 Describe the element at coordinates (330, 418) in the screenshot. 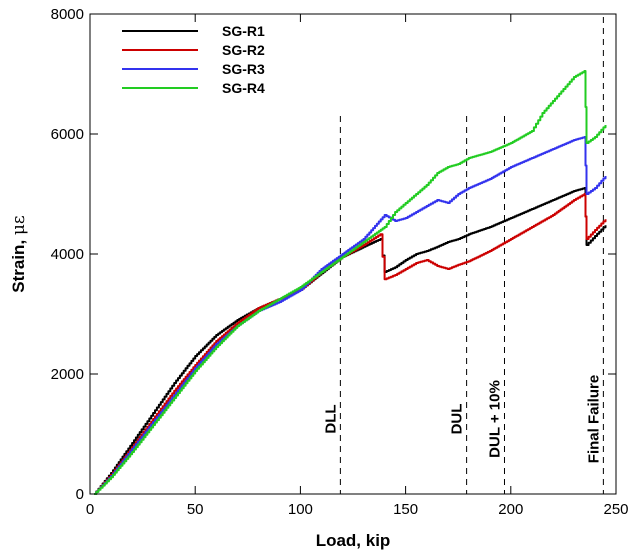

I see `reference-line-label: DLL` at that location.